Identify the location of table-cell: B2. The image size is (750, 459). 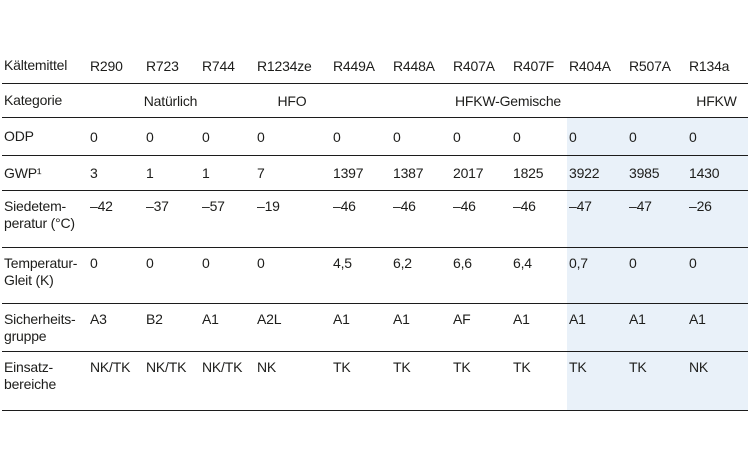
(172, 327).